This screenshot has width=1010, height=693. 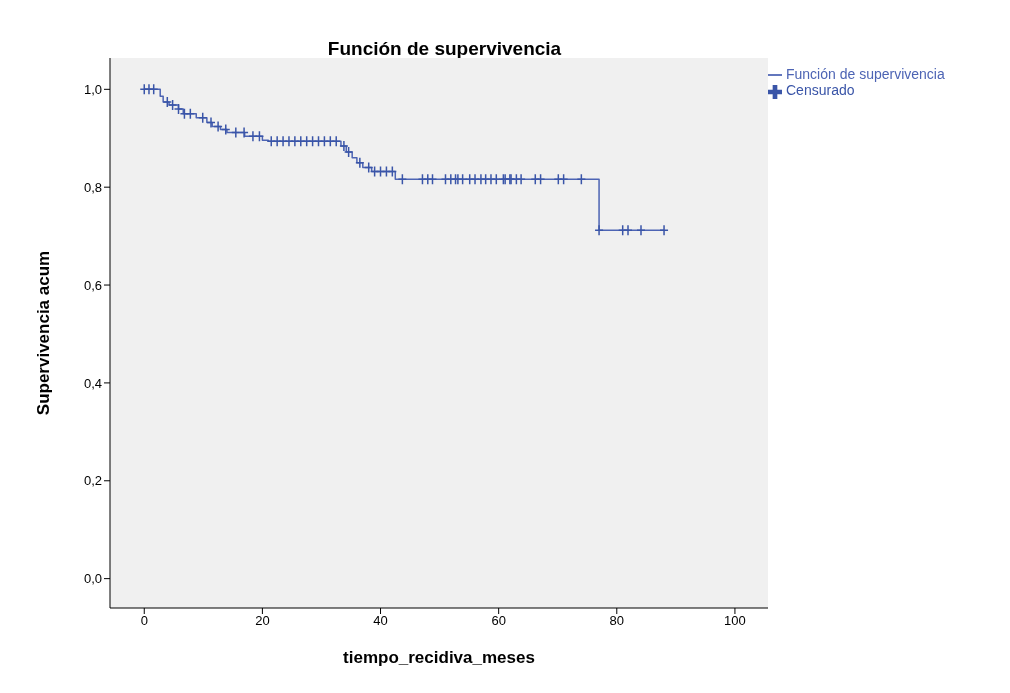 I want to click on y-tick-label: 0,4, so click(x=92, y=383).